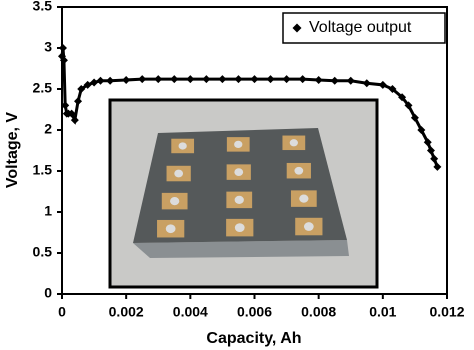  I want to click on legend-marker, so click(297, 28).